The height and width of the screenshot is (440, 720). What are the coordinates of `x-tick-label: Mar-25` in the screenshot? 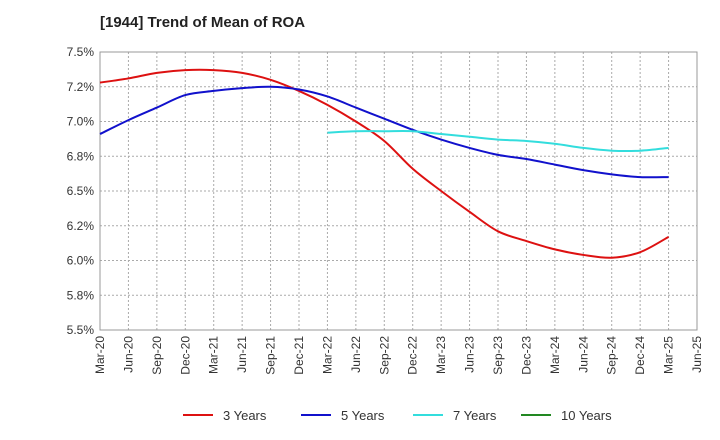 It's located at (669, 355).